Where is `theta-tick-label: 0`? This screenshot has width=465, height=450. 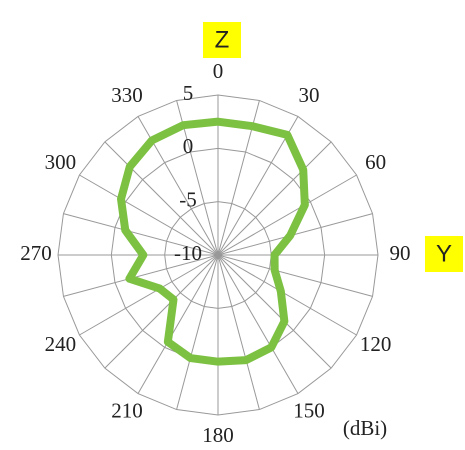 theta-tick-label: 0 is located at coordinates (218, 71).